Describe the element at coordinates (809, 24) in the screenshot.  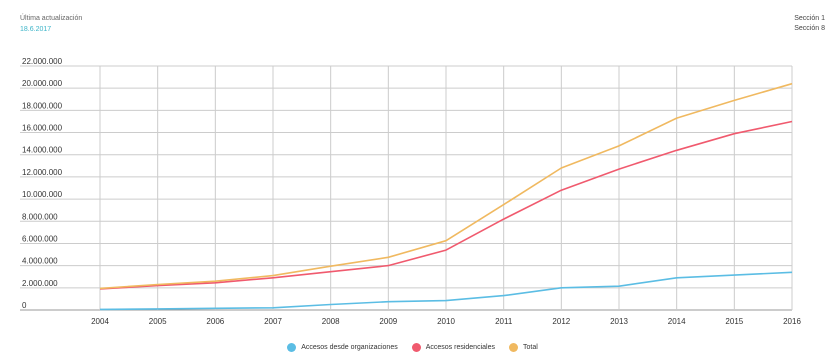
I see `source-links: Sección 1 Sección 8` at that location.